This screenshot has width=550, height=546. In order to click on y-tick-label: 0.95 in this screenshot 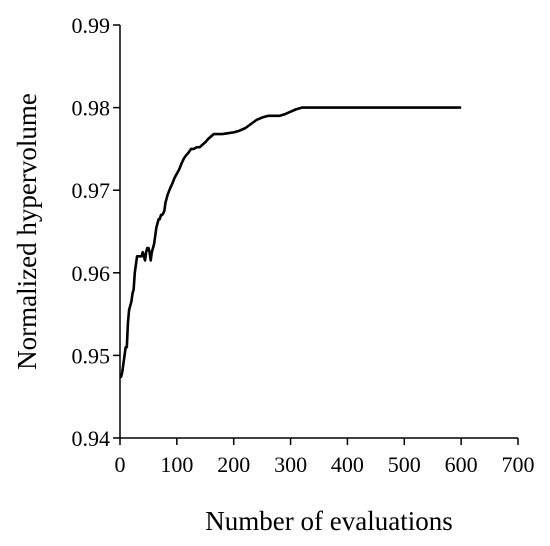, I will do `click(91, 355)`.